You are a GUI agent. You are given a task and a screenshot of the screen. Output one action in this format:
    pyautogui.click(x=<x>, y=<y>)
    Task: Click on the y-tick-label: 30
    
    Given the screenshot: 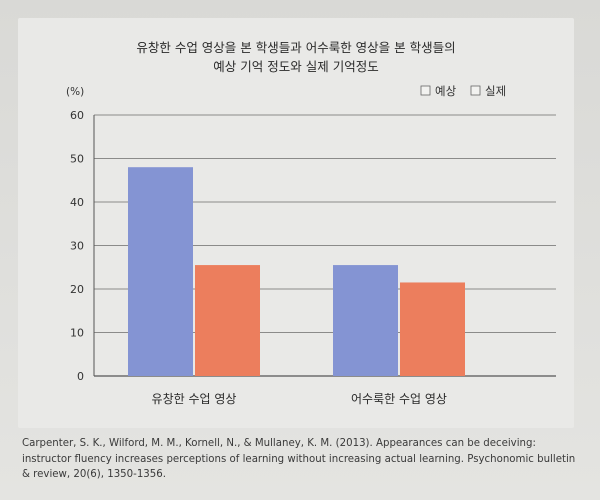 What is the action you would take?
    pyautogui.click(x=77, y=246)
    